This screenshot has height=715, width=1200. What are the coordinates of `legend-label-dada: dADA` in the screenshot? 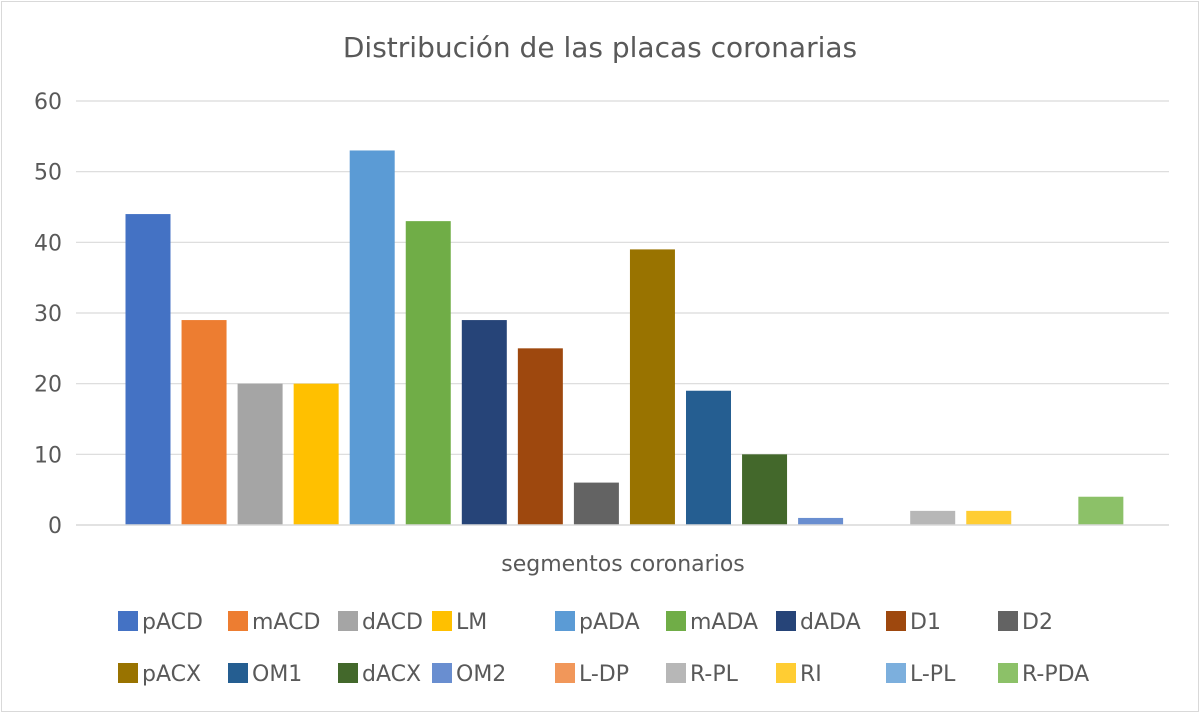 It's located at (830, 622).